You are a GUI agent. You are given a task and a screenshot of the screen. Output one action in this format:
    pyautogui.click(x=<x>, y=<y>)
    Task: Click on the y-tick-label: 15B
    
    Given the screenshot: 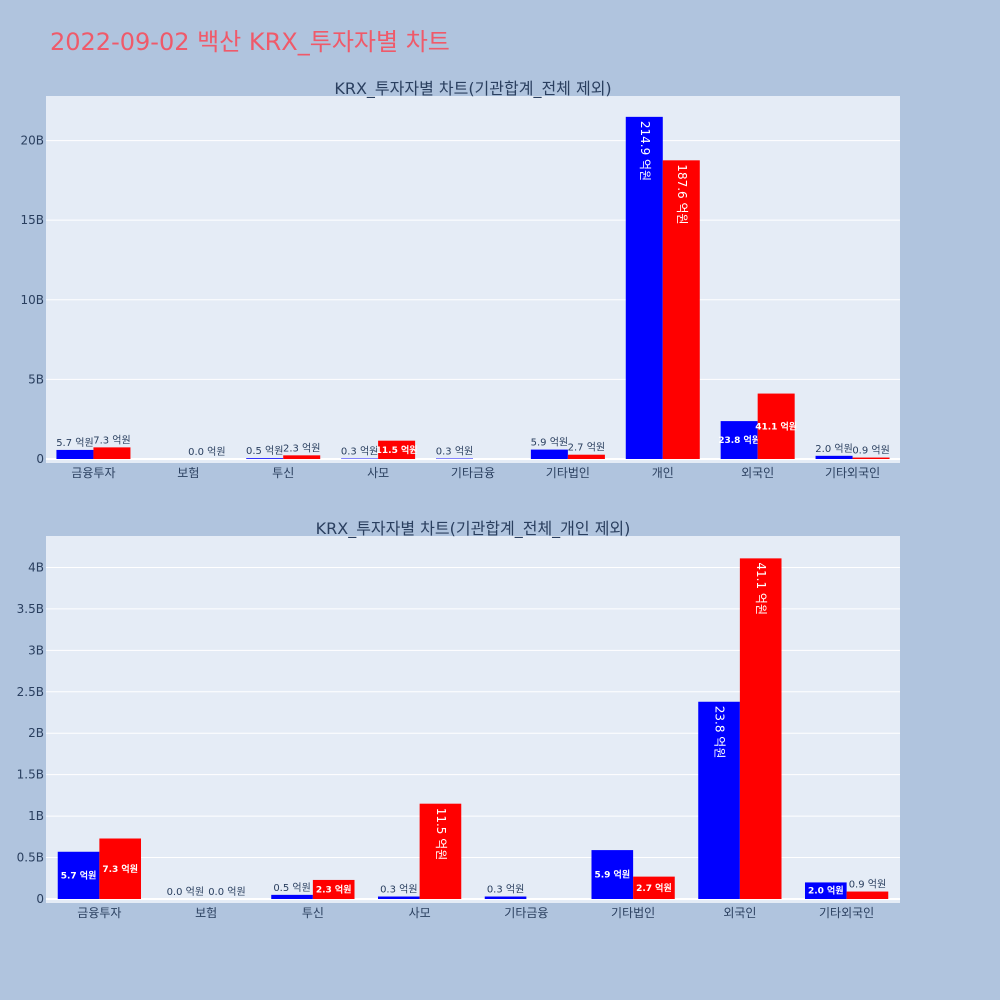 What is the action you would take?
    pyautogui.click(x=32, y=220)
    